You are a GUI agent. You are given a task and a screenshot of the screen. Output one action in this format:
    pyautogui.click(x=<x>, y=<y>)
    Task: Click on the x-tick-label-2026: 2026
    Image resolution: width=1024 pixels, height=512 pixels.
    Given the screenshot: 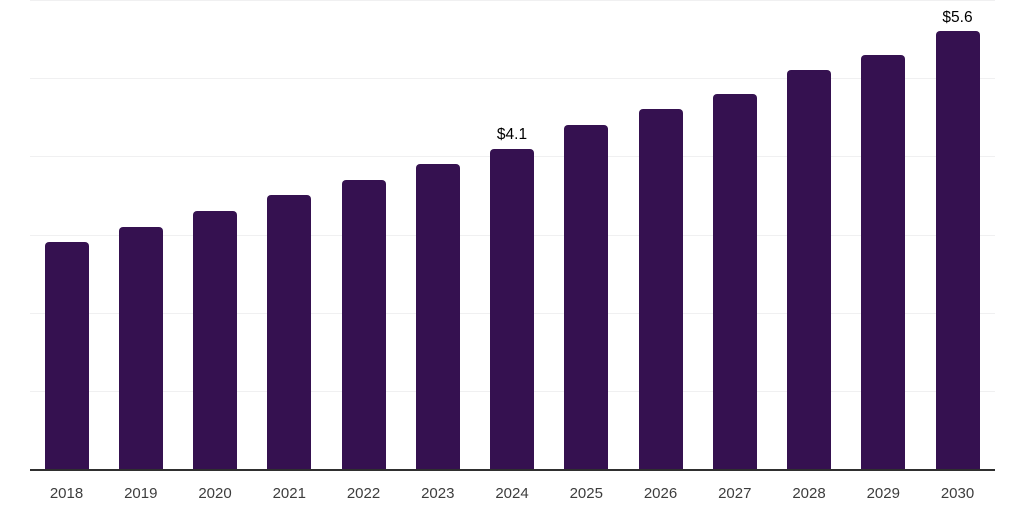 What is the action you would take?
    pyautogui.click(x=660, y=493)
    